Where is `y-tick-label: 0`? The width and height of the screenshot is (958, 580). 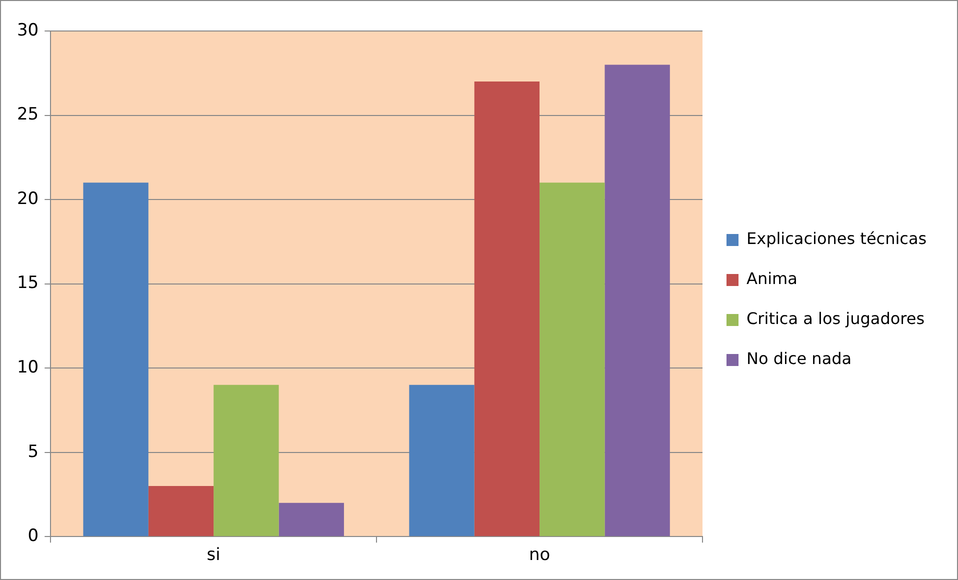 y-tick-label: 0 is located at coordinates (33, 536).